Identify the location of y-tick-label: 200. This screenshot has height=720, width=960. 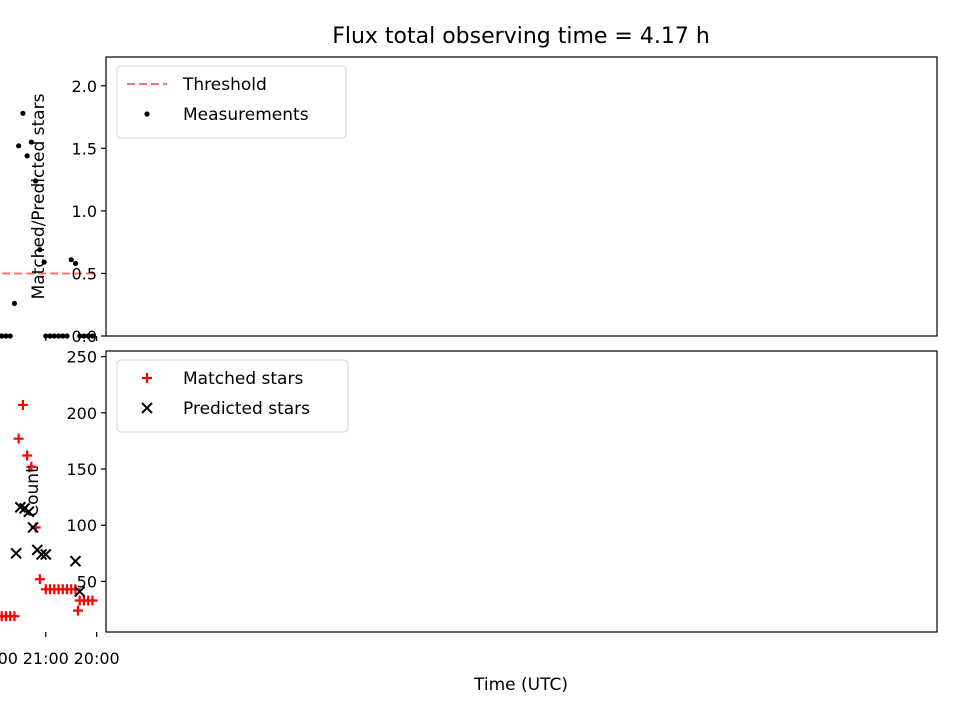
(81, 413).